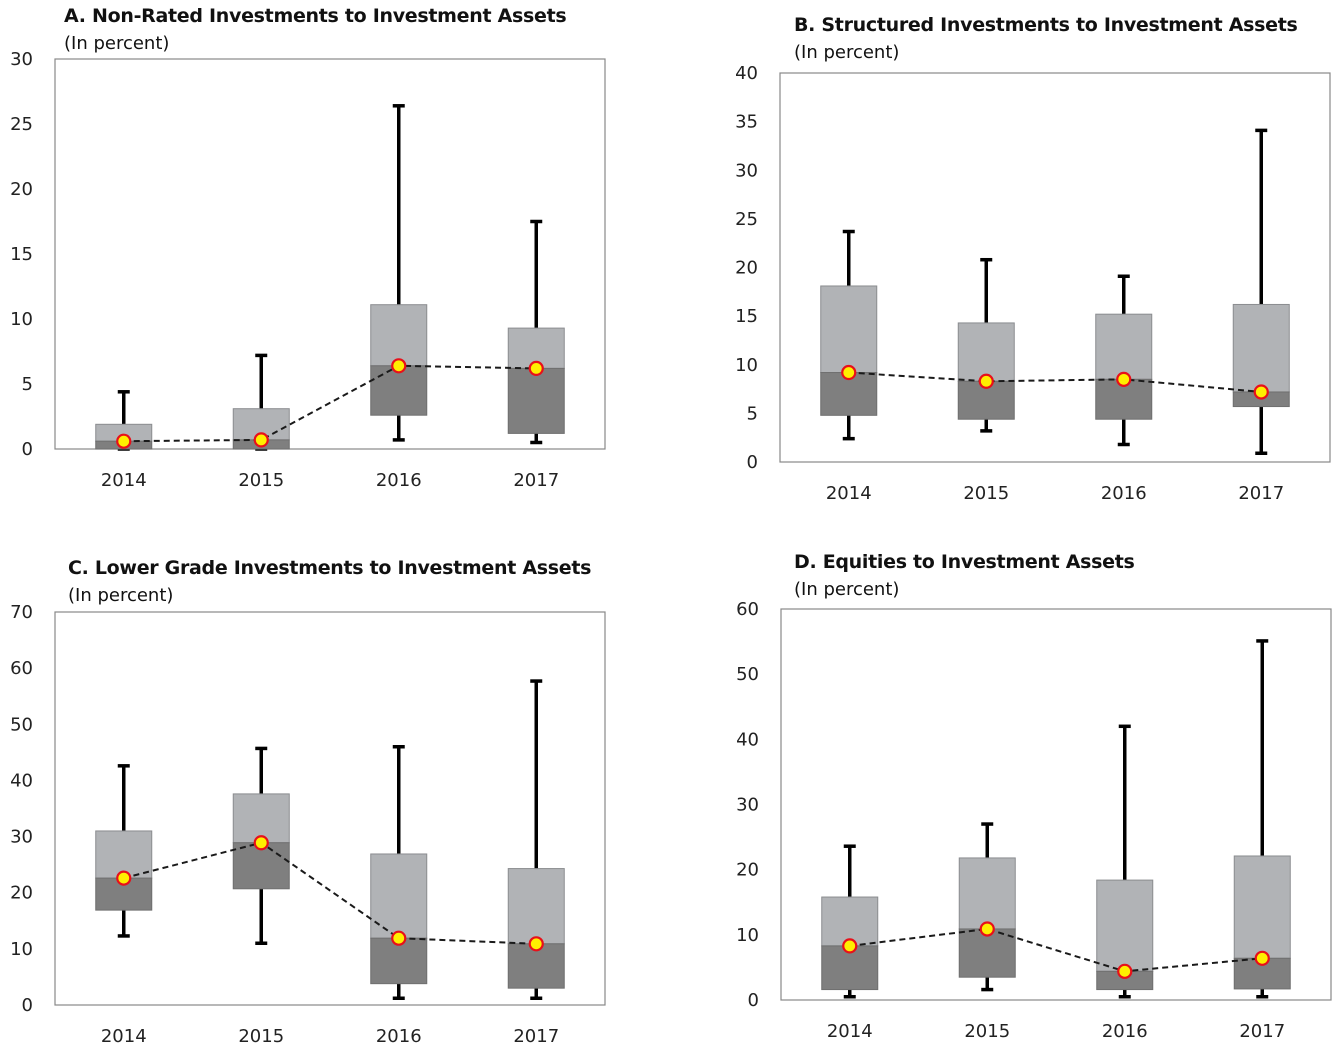  Describe the element at coordinates (847, 52) in the screenshot. I see `panel-b-subtitle: (In percent)` at that location.